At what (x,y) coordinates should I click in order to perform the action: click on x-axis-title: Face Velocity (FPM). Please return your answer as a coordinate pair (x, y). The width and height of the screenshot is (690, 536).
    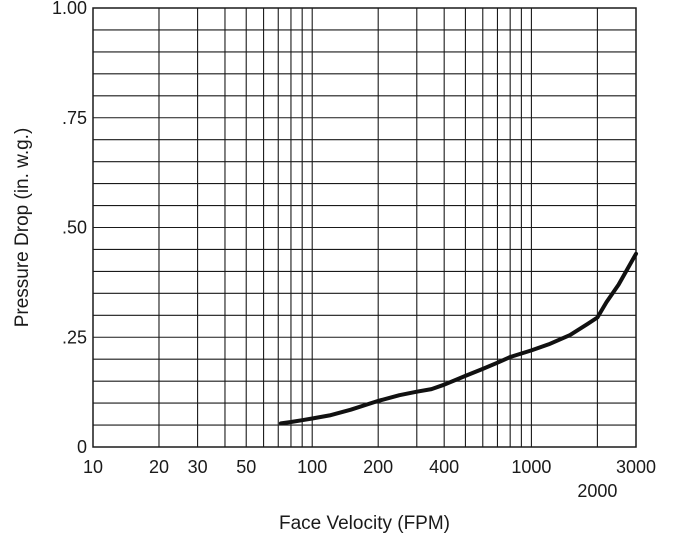
    Looking at the image, I should click on (364, 523).